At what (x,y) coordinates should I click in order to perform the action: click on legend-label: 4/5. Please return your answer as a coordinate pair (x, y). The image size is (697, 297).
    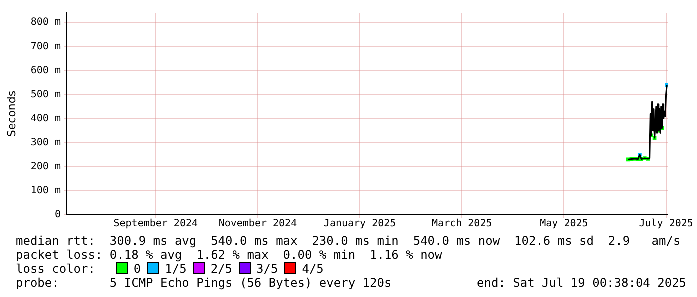
    Looking at the image, I should click on (313, 269).